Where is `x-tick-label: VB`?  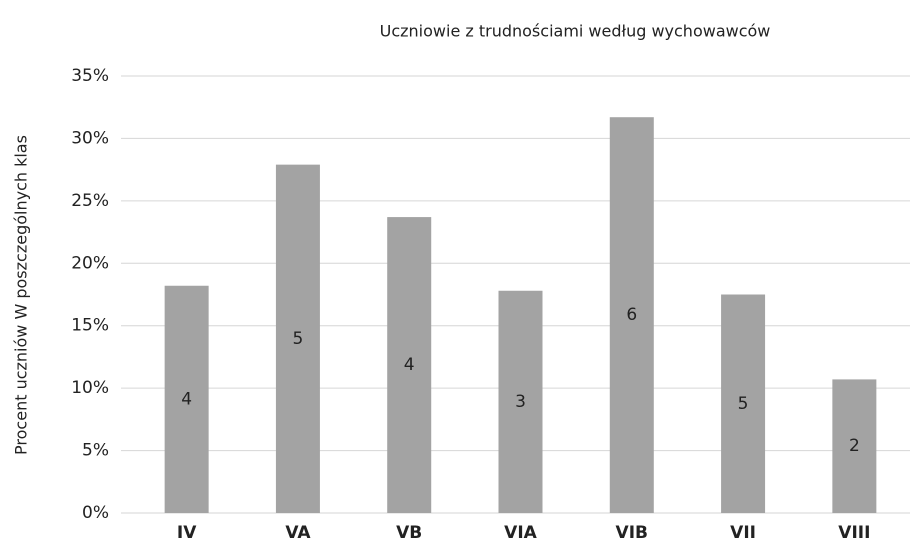
x-tick-label: VB is located at coordinates (409, 532).